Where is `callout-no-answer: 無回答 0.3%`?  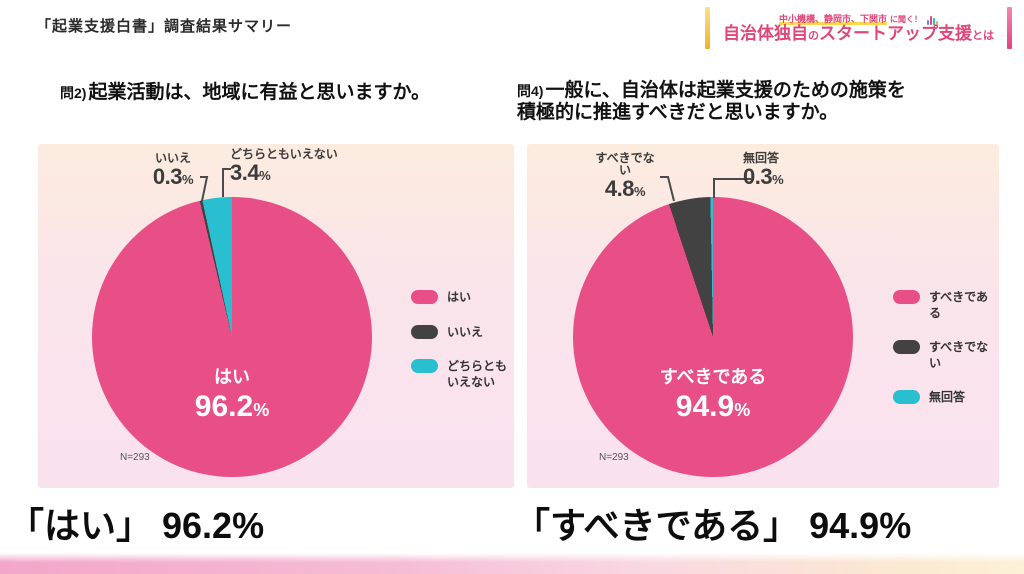 callout-no-answer: 無回答 0.3% is located at coordinates (763, 170).